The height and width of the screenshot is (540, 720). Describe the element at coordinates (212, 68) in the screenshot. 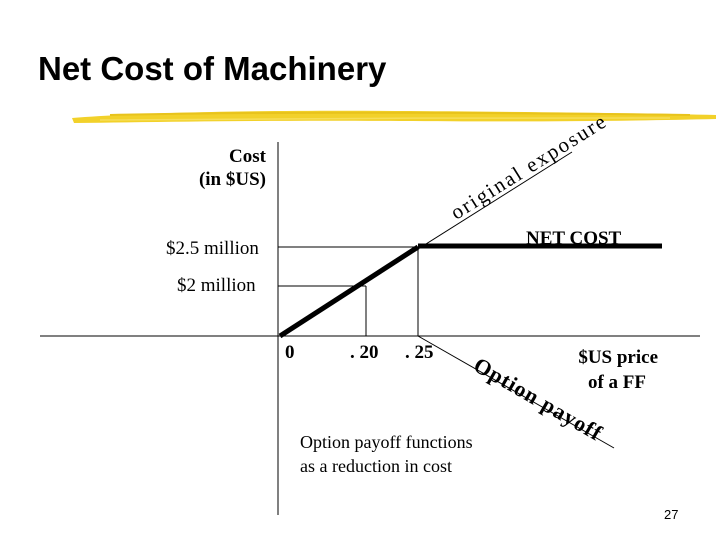

I see `slide-title: Net Cost of Machinery` at that location.